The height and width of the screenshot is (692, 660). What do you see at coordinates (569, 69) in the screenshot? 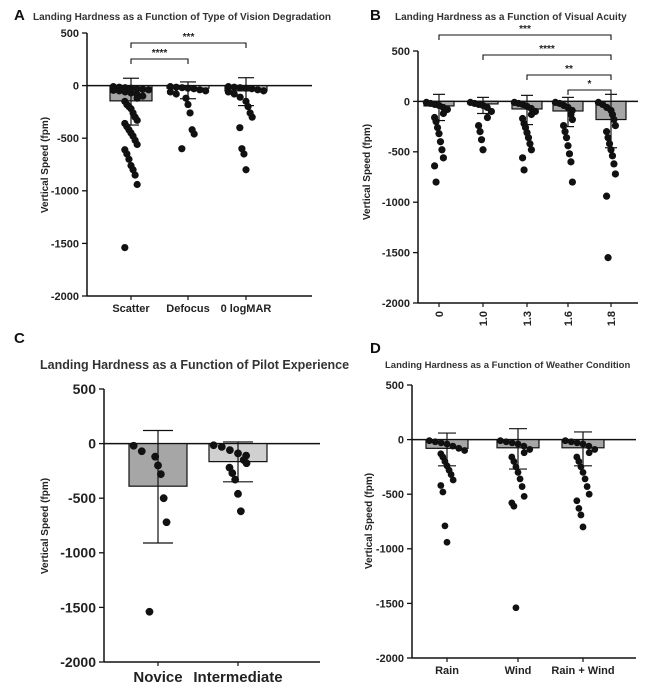
I see `significance-label: **` at bounding box center [569, 69].